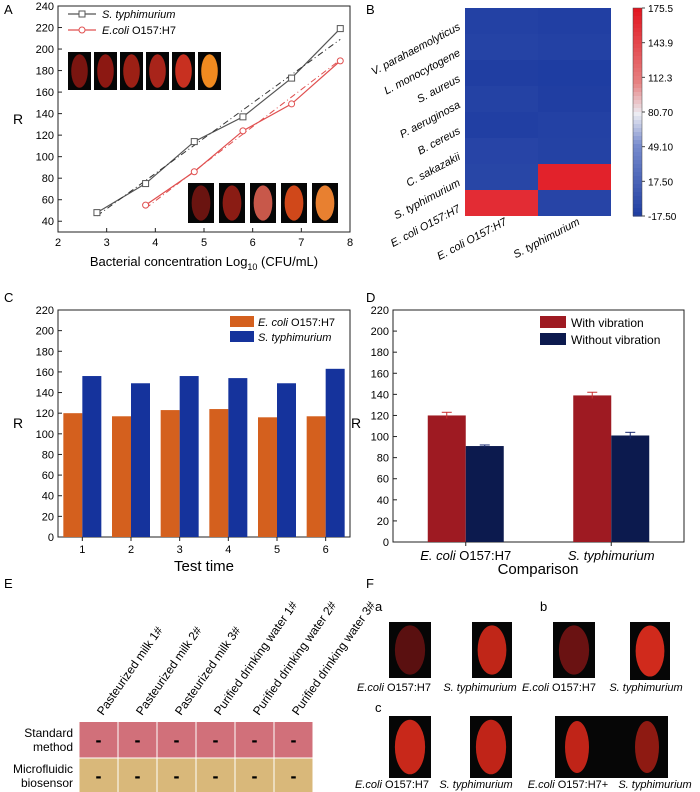  What do you see at coordinates (660, 78) in the screenshot?
I see `panel-b-scale-label: 112.3` at bounding box center [660, 78].